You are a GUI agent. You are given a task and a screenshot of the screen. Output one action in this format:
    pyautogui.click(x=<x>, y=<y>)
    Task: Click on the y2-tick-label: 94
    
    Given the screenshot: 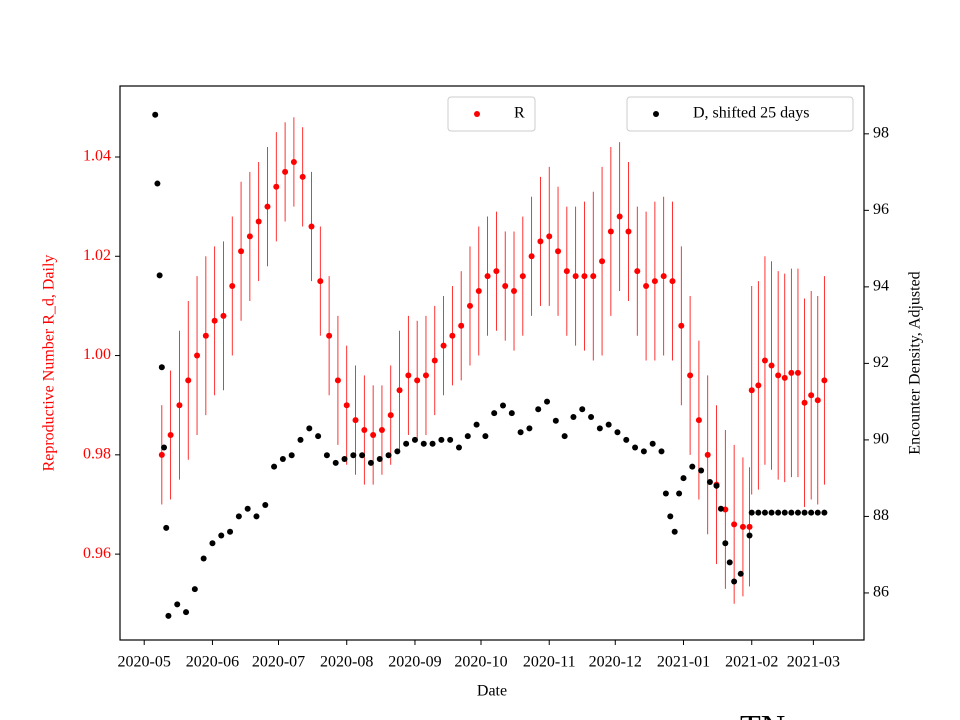 What is the action you would take?
    pyautogui.click(x=881, y=286)
    